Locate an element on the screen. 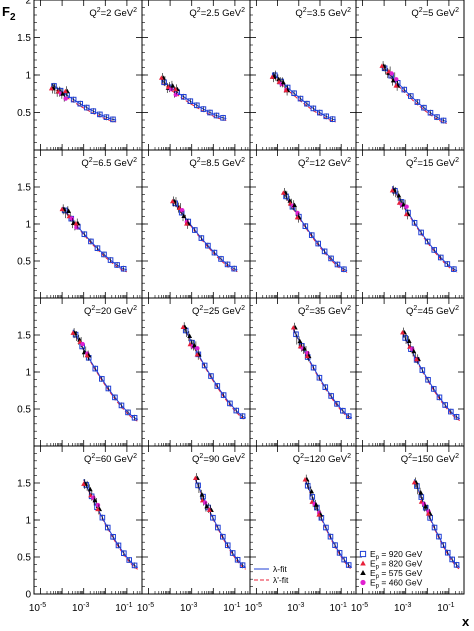 The width and height of the screenshot is (474, 631). legend-energy-label: Ep = 820 GeV is located at coordinates (396, 565).